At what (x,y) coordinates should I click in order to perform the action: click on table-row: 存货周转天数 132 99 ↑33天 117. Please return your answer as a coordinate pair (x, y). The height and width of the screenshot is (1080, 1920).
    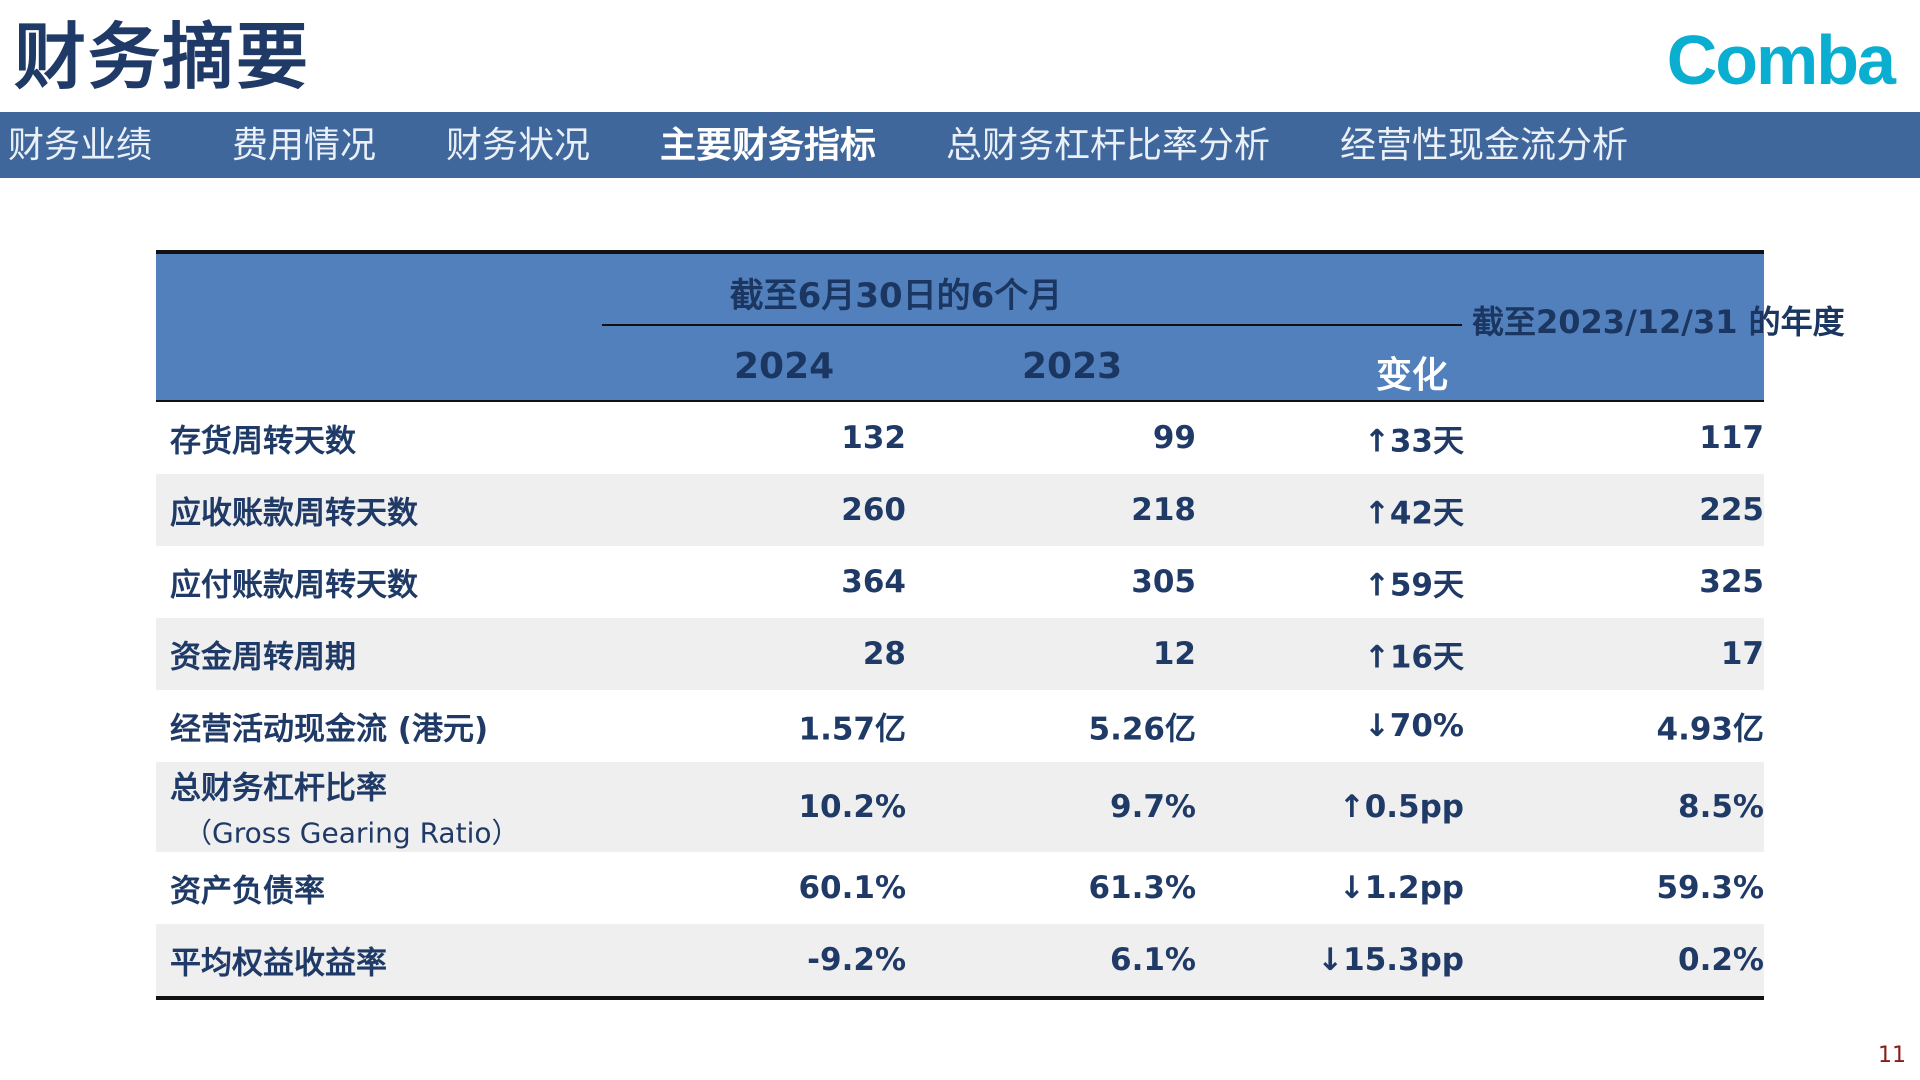
    Looking at the image, I should click on (960, 438).